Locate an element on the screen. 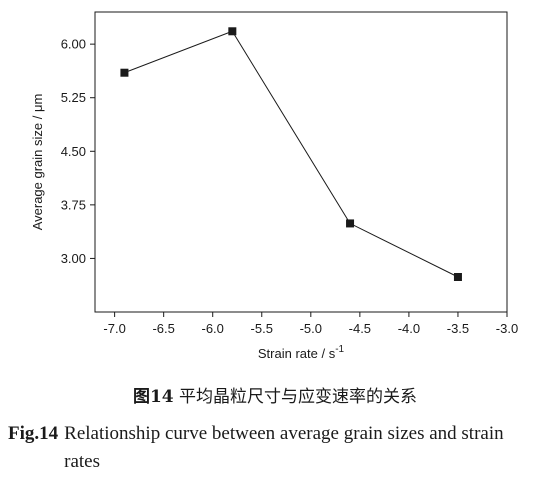  x-tick-label: -6.0 is located at coordinates (213, 328).